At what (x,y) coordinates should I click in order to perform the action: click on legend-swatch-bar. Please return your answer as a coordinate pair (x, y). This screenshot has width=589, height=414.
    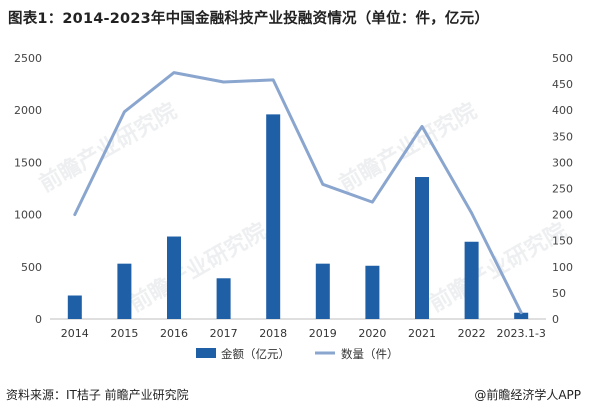
    Looking at the image, I should click on (206, 353).